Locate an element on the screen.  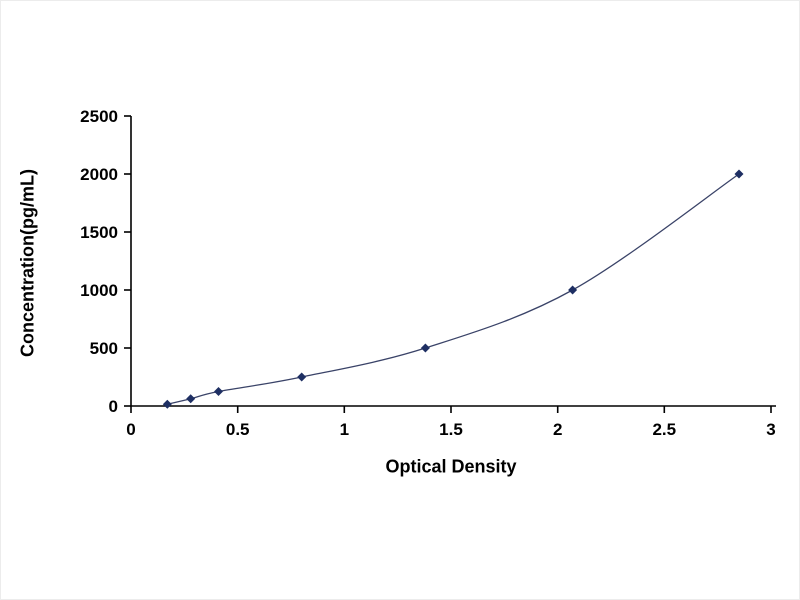
y-axis-title: Concentration(pg/mL) is located at coordinates (27, 263).